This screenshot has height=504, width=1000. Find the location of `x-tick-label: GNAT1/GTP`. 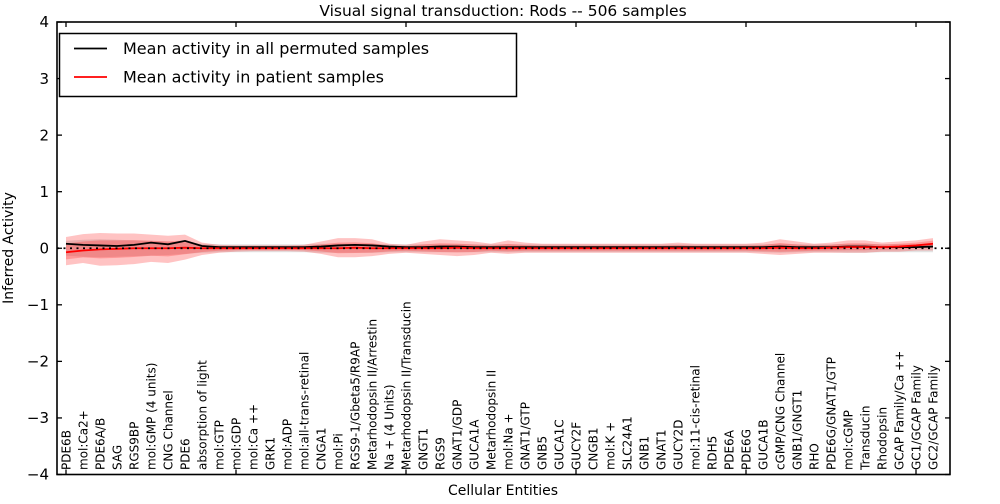

x-tick-label: GNAT1/GTP is located at coordinates (526, 436).